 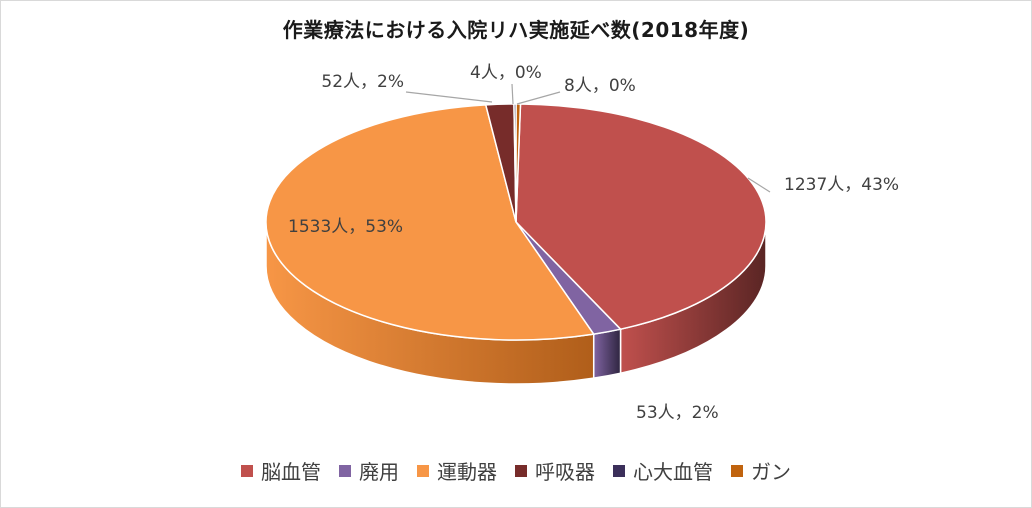 I want to click on data-label-1: 53人，2%, so click(x=677, y=413).